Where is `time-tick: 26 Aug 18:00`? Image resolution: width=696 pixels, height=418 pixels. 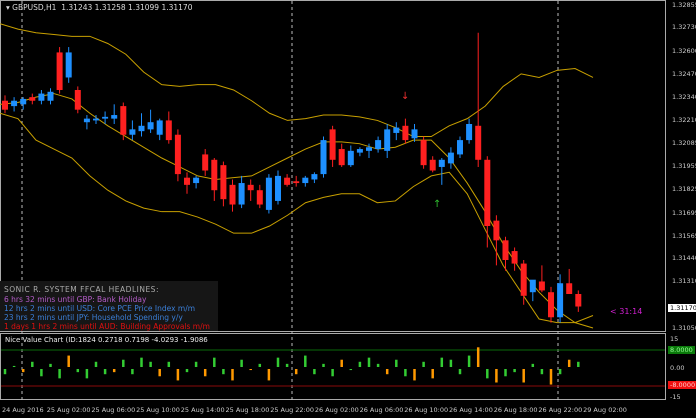 time-tick: 26 Aug 18:00 is located at coordinates (515, 410).